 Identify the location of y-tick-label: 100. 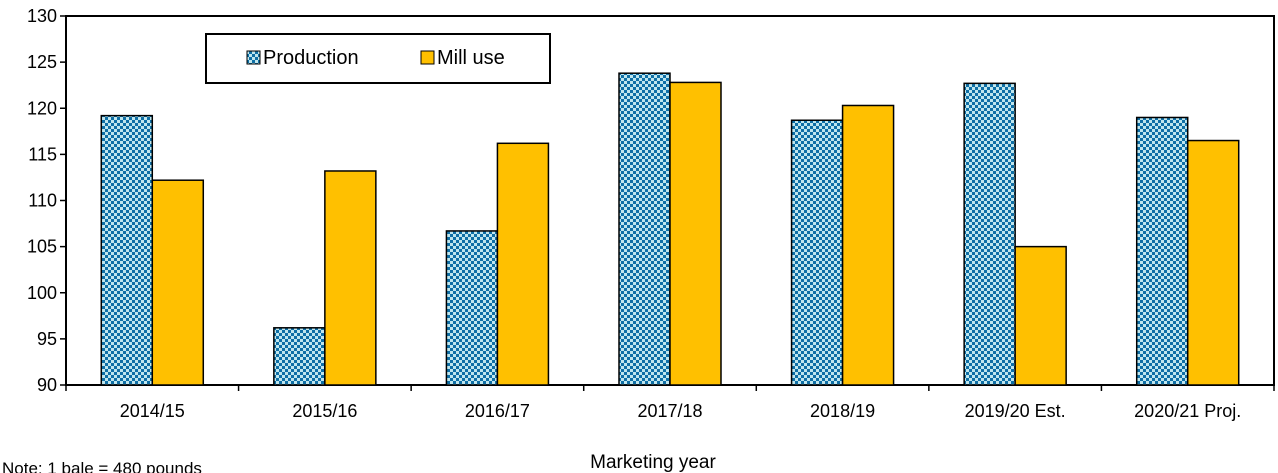
(42, 293).